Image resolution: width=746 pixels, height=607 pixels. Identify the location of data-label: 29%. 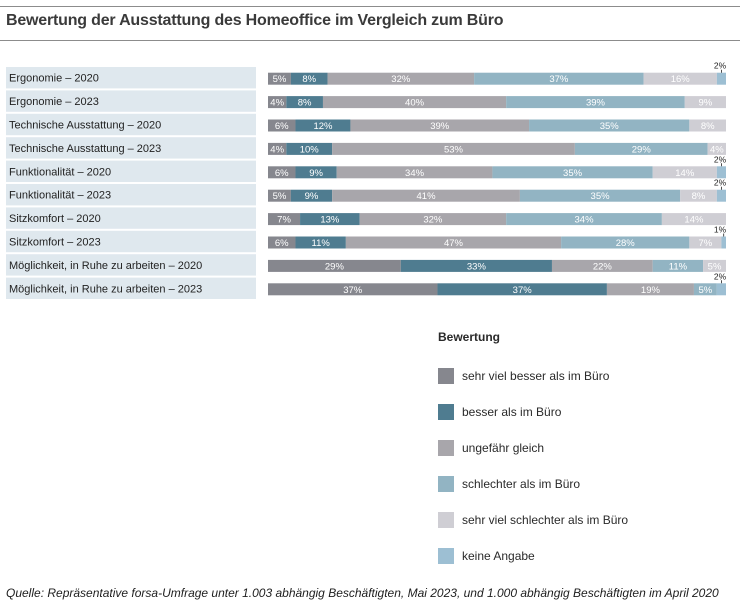
(335, 266).